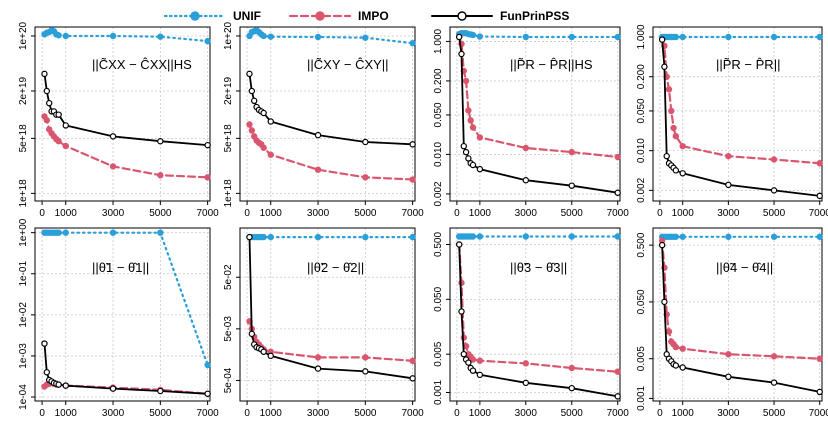  I want to click on y-tick-label: 0.500, so click(641, 244).